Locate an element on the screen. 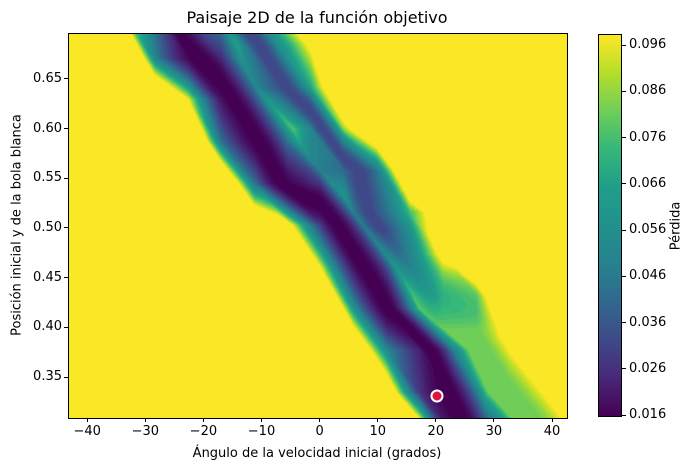 The height and width of the screenshot is (473, 695). x-tick-label: 0 is located at coordinates (319, 431).